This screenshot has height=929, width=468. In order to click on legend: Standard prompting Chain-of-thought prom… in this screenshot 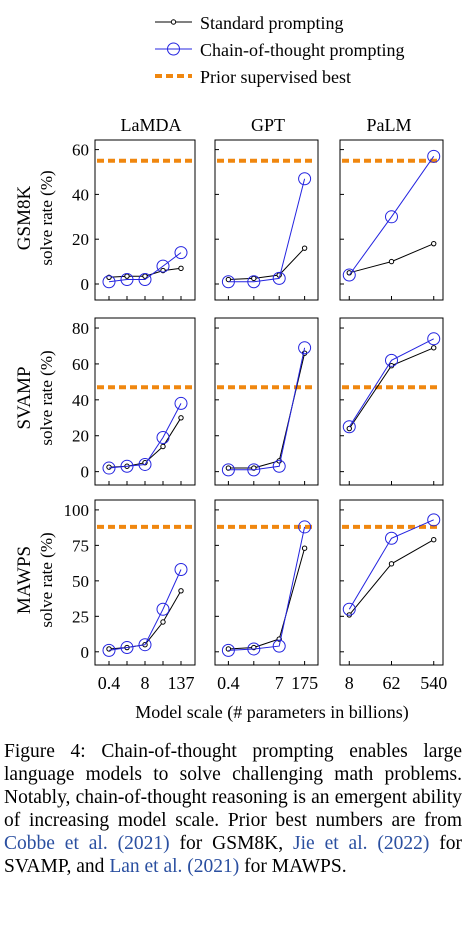, I will do `click(279, 50)`.